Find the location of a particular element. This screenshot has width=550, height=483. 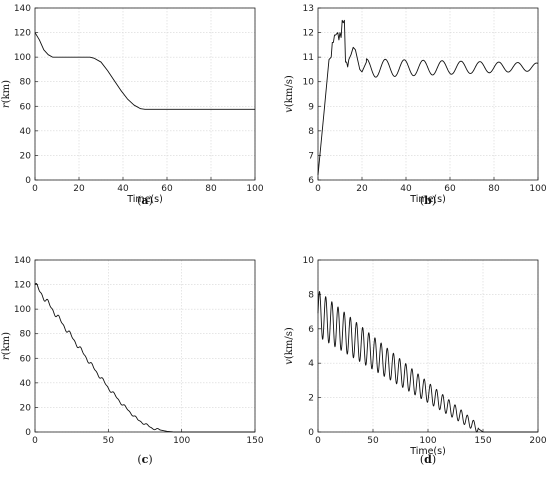

panel-caption: (b) is located at coordinates (428, 200).